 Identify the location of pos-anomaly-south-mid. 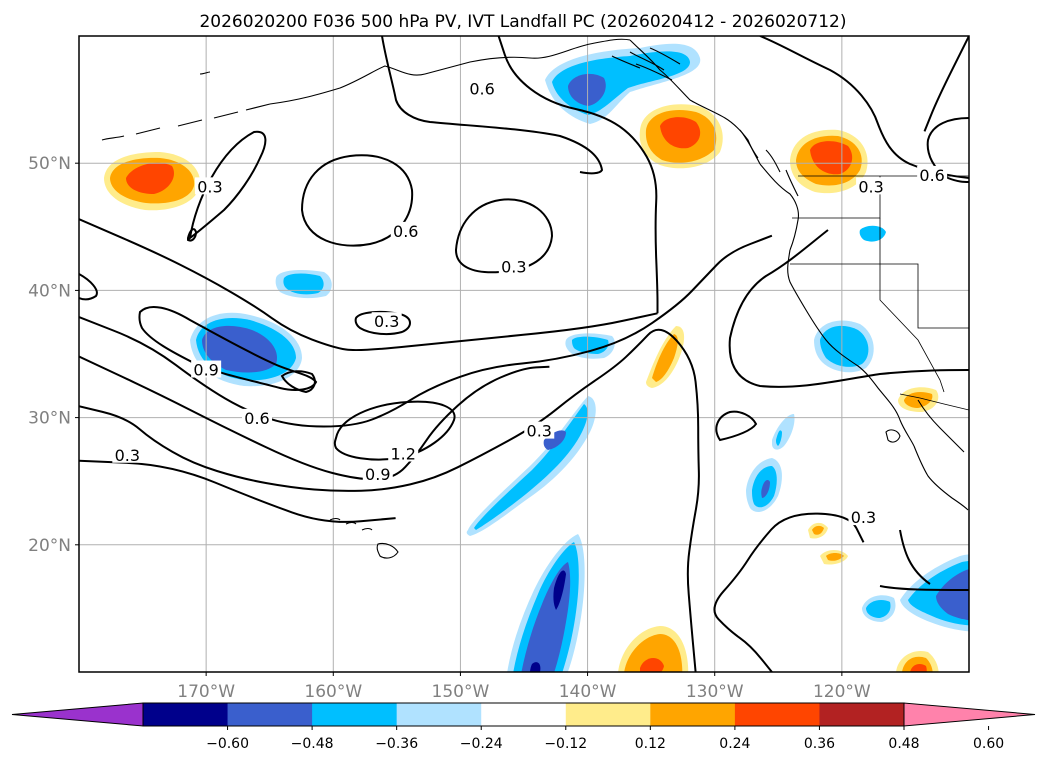
(653, 653).